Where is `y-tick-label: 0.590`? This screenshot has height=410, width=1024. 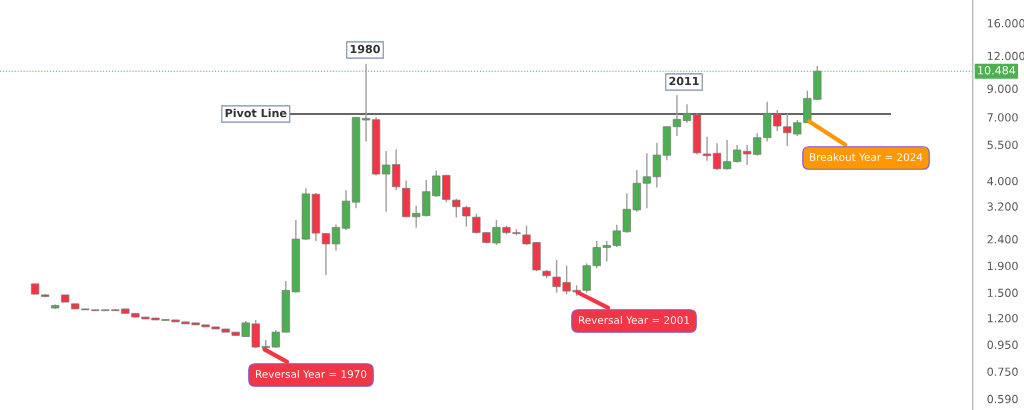 y-tick-label: 0.590 is located at coordinates (1002, 399).